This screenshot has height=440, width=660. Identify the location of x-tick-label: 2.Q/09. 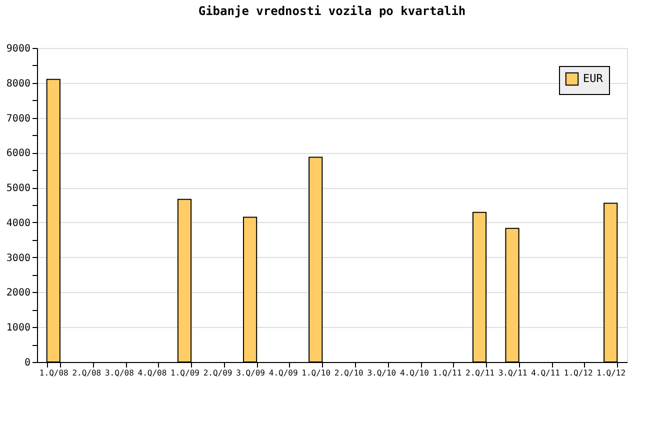
(217, 373).